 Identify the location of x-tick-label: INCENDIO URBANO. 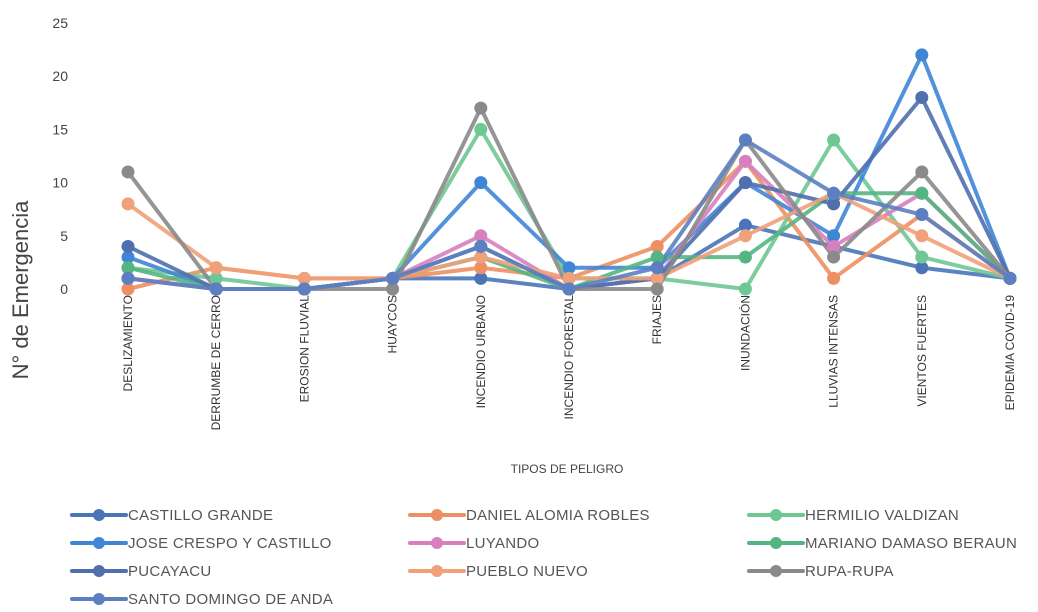
(481, 351).